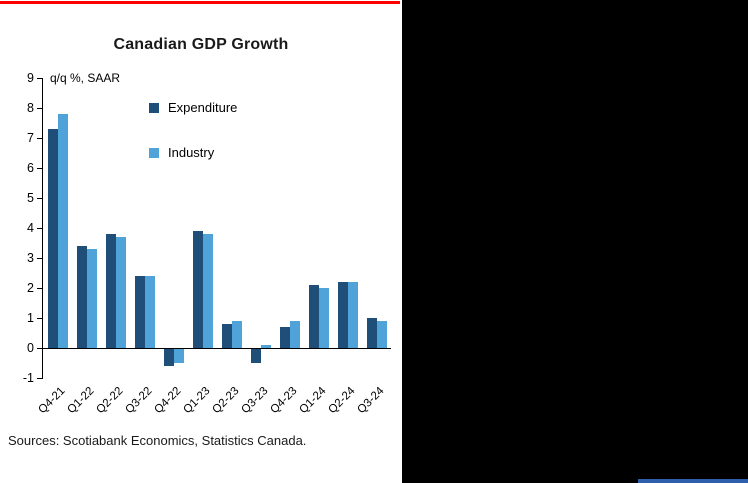  Describe the element at coordinates (693, 481) in the screenshot. I see `bottom-blue-rule` at that location.